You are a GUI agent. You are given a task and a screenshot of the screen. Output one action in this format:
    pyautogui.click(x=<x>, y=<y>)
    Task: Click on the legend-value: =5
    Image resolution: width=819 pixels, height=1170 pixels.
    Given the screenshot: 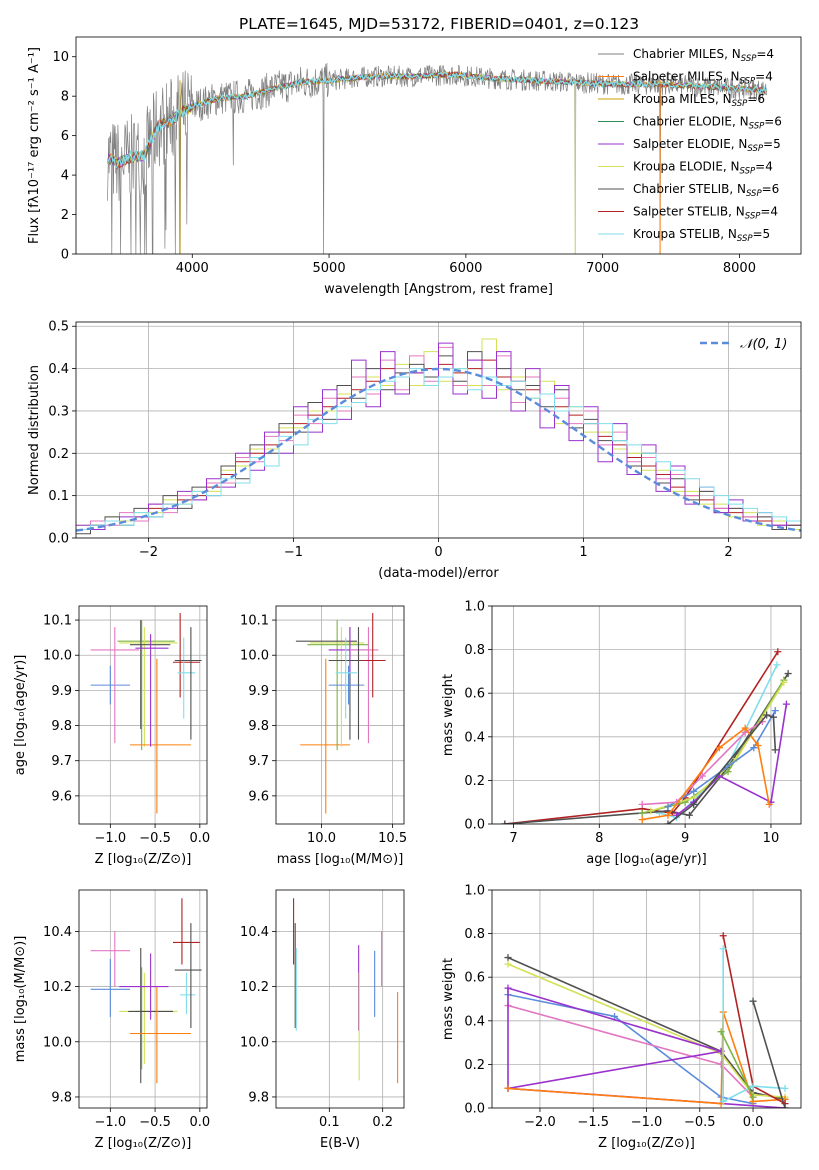 What is the action you would take?
    pyautogui.click(x=762, y=234)
    